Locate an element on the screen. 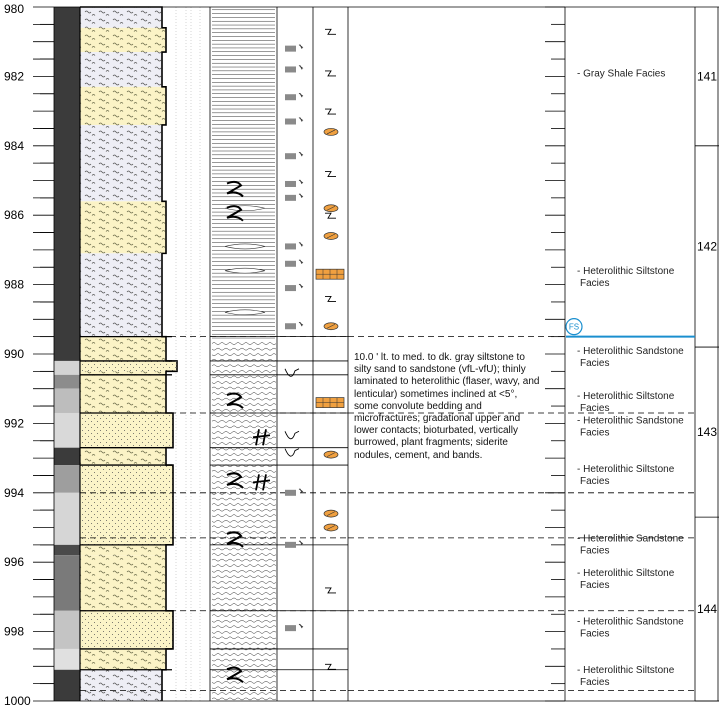 The image size is (719, 709). depth-label: 992 is located at coordinates (14, 423).